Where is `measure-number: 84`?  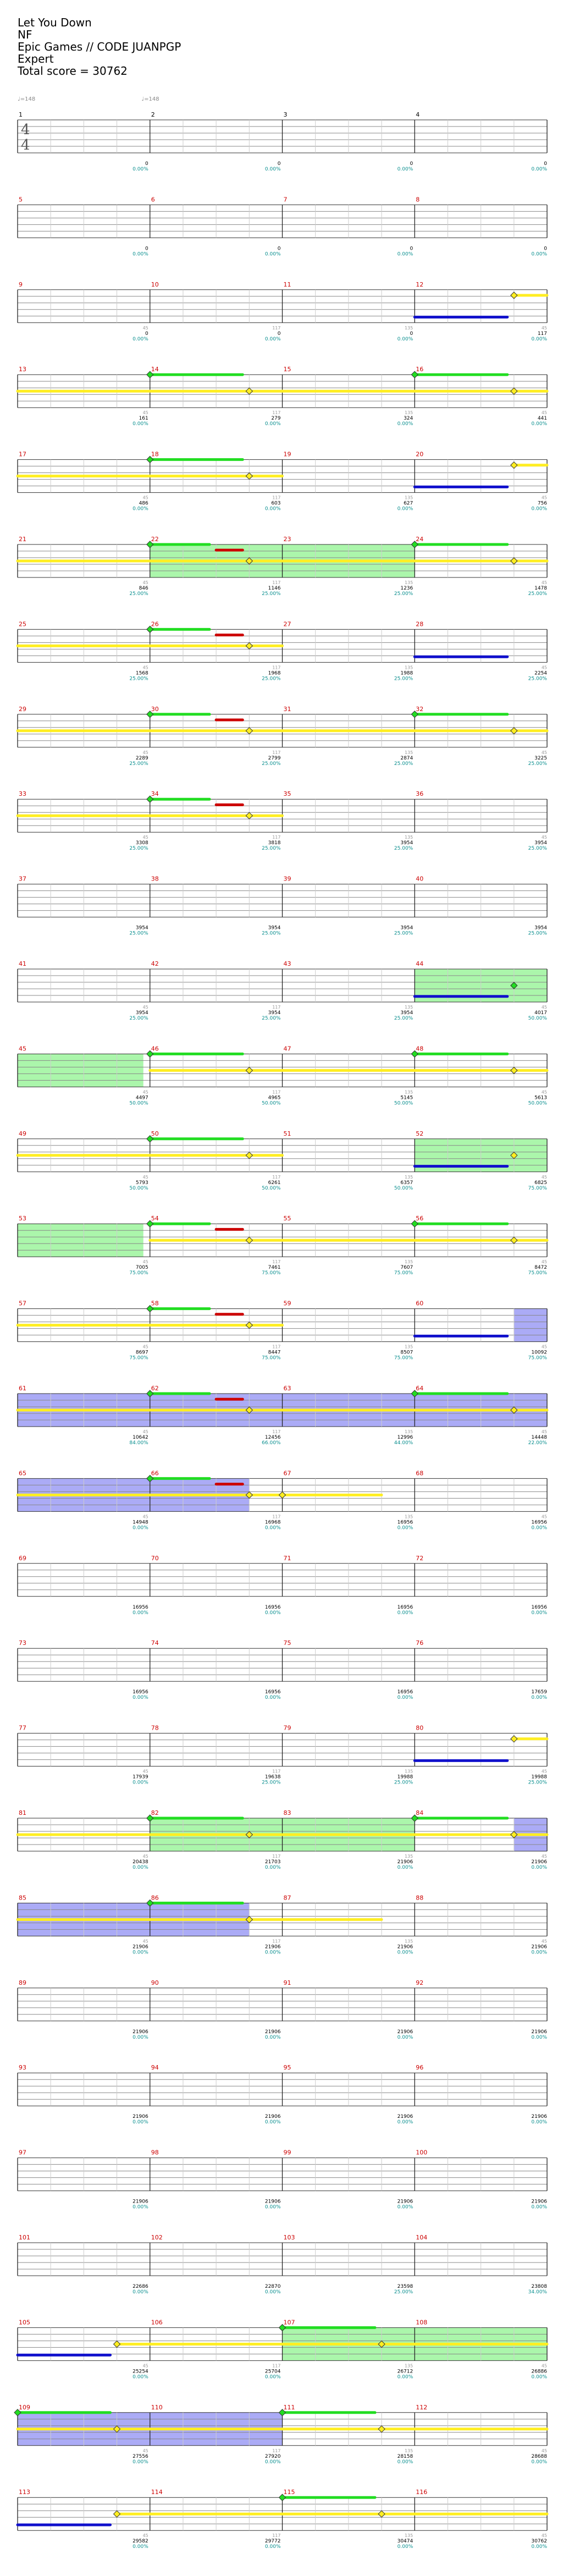
measure-number: 84 is located at coordinates (419, 1813).